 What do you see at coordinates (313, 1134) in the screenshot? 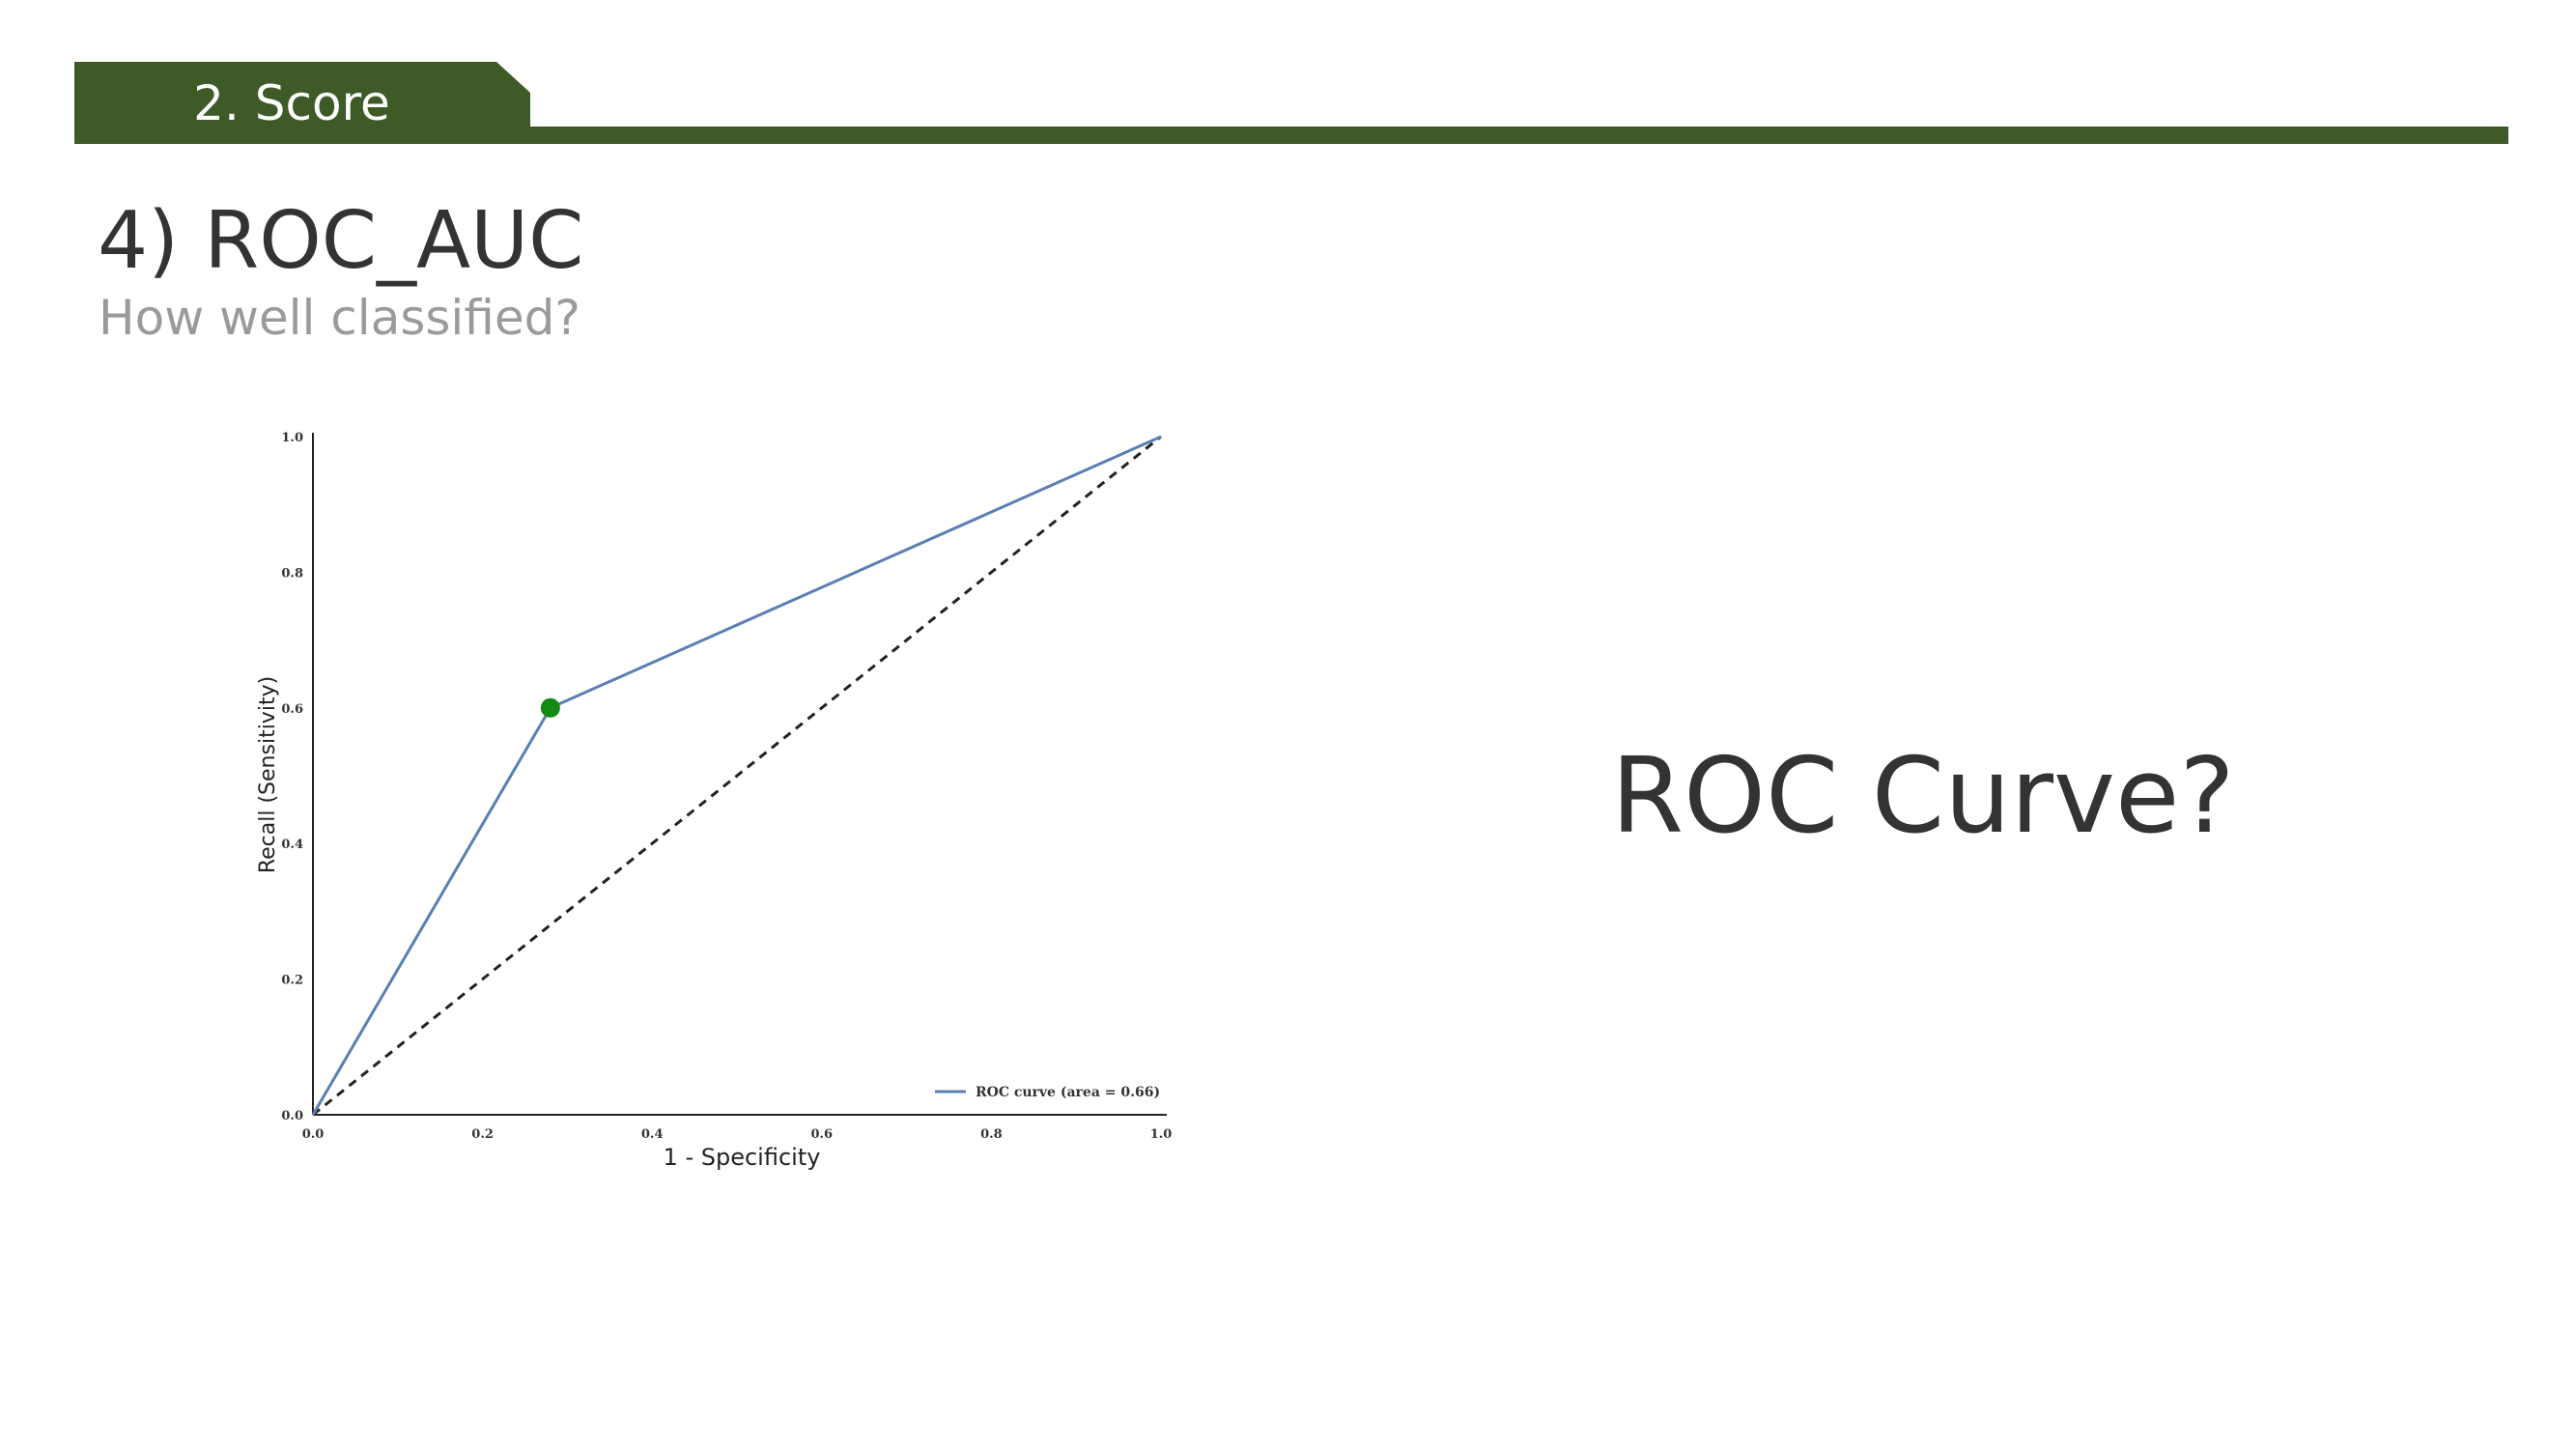
I see `x-tick-label: 0.0` at bounding box center [313, 1134].